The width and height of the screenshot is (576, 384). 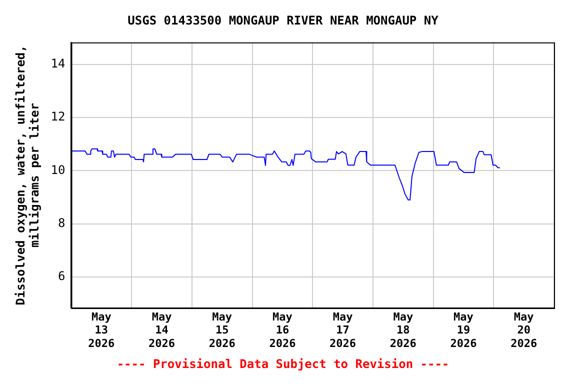 I want to click on x-tick-label: May 13 2026, so click(x=102, y=330).